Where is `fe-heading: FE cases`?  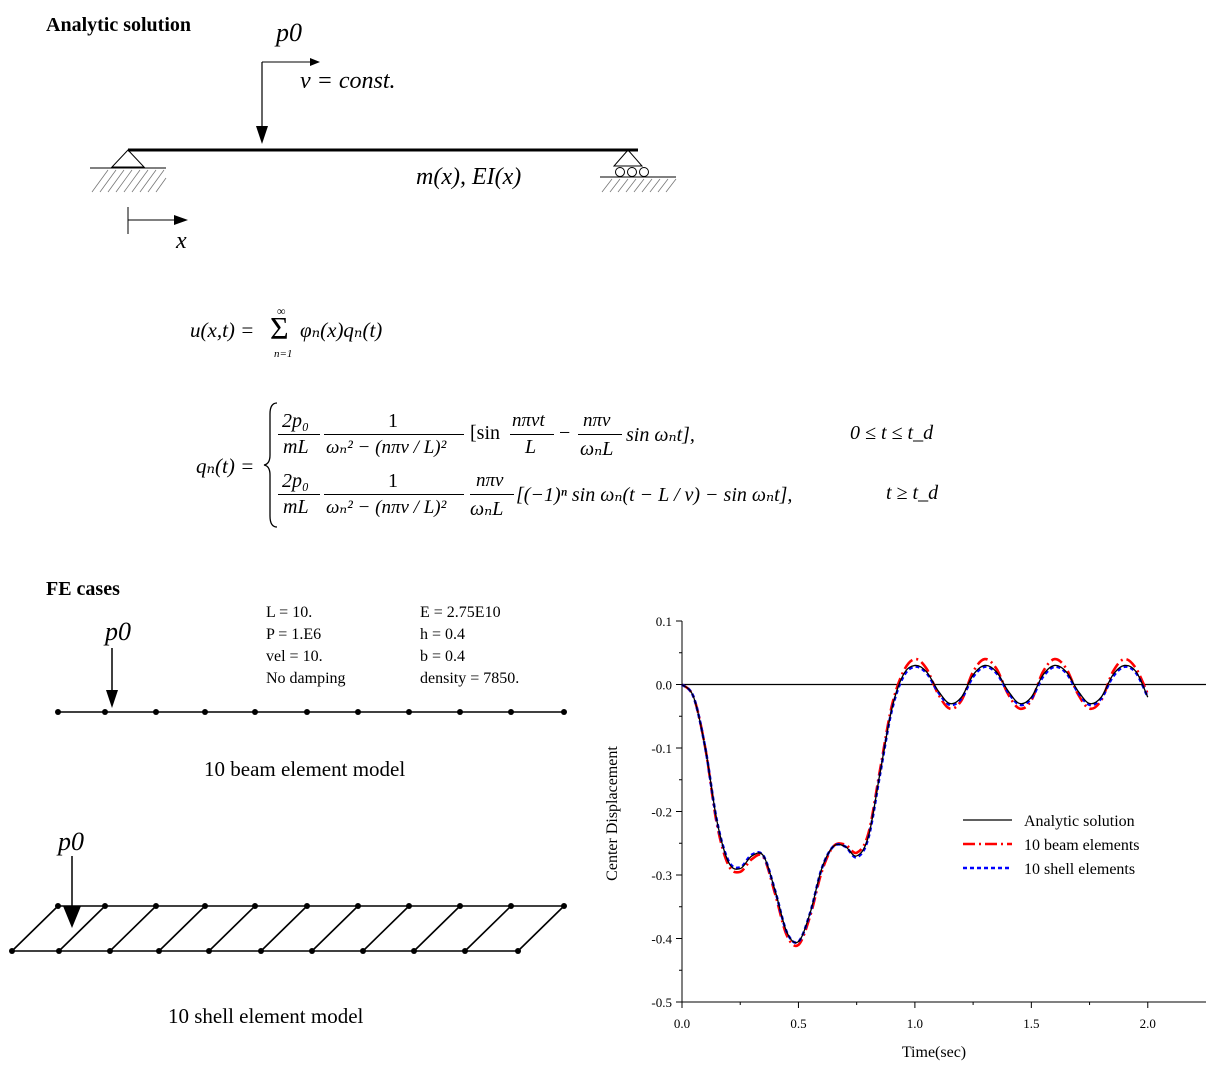
fe-heading: FE cases is located at coordinates (83, 589).